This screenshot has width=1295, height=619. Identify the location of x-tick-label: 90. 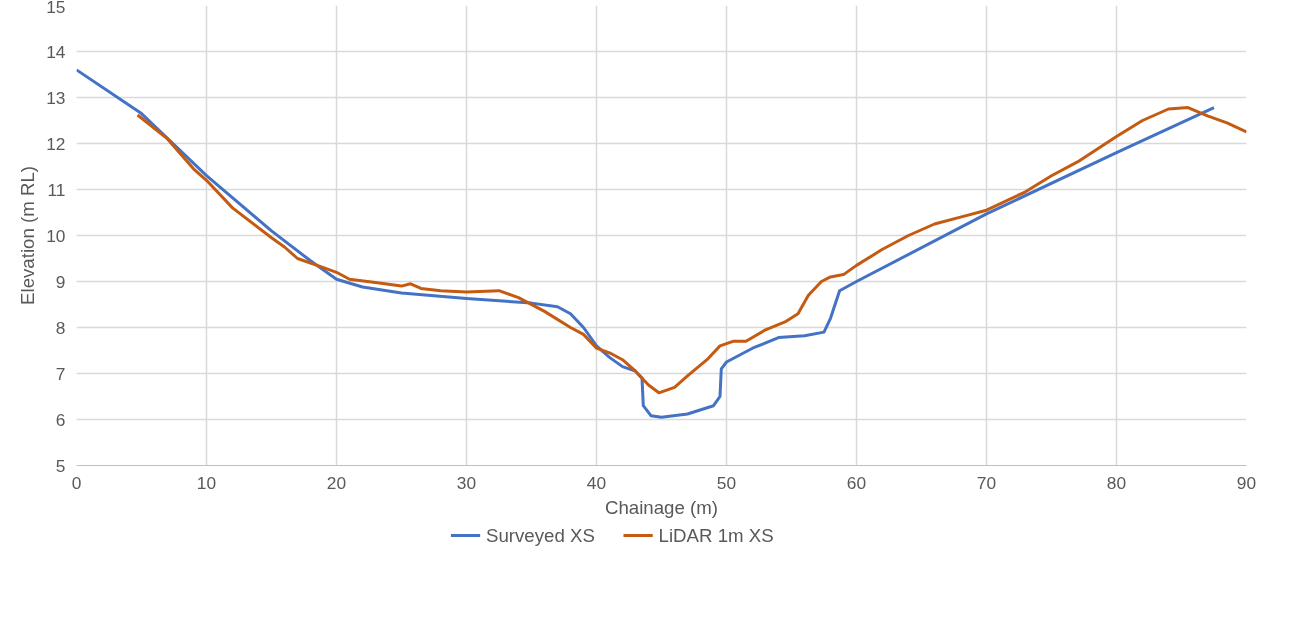
(1246, 482).